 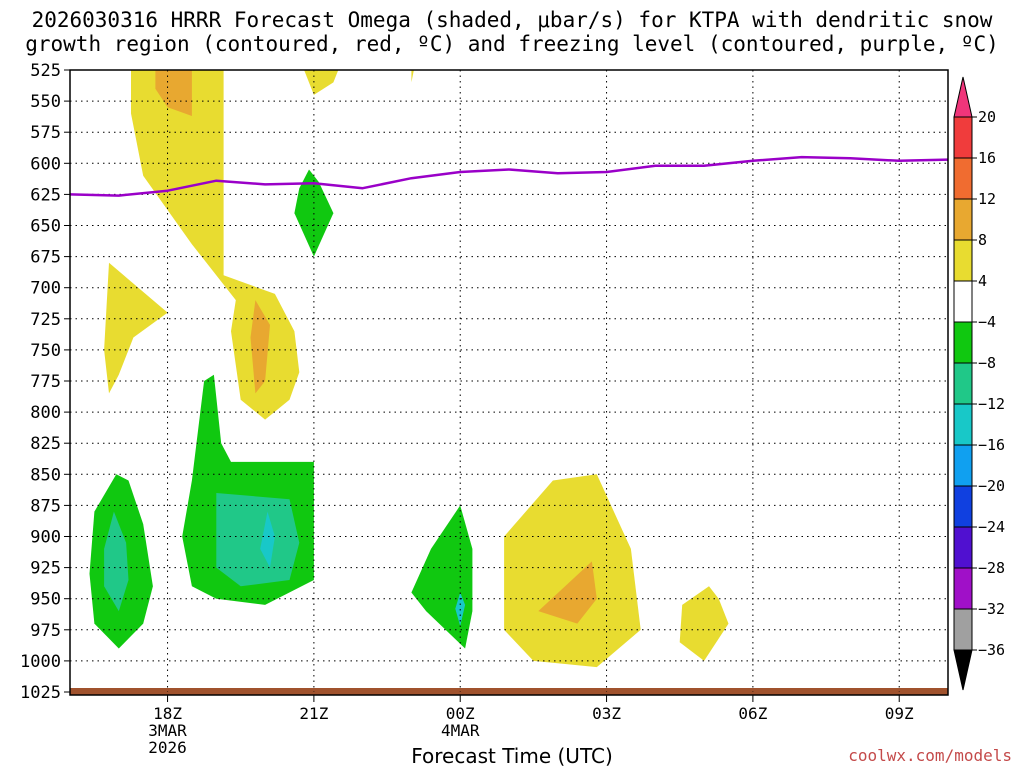 What do you see at coordinates (45, 351) in the screenshot?
I see `y-tick-label: 750` at bounding box center [45, 351].